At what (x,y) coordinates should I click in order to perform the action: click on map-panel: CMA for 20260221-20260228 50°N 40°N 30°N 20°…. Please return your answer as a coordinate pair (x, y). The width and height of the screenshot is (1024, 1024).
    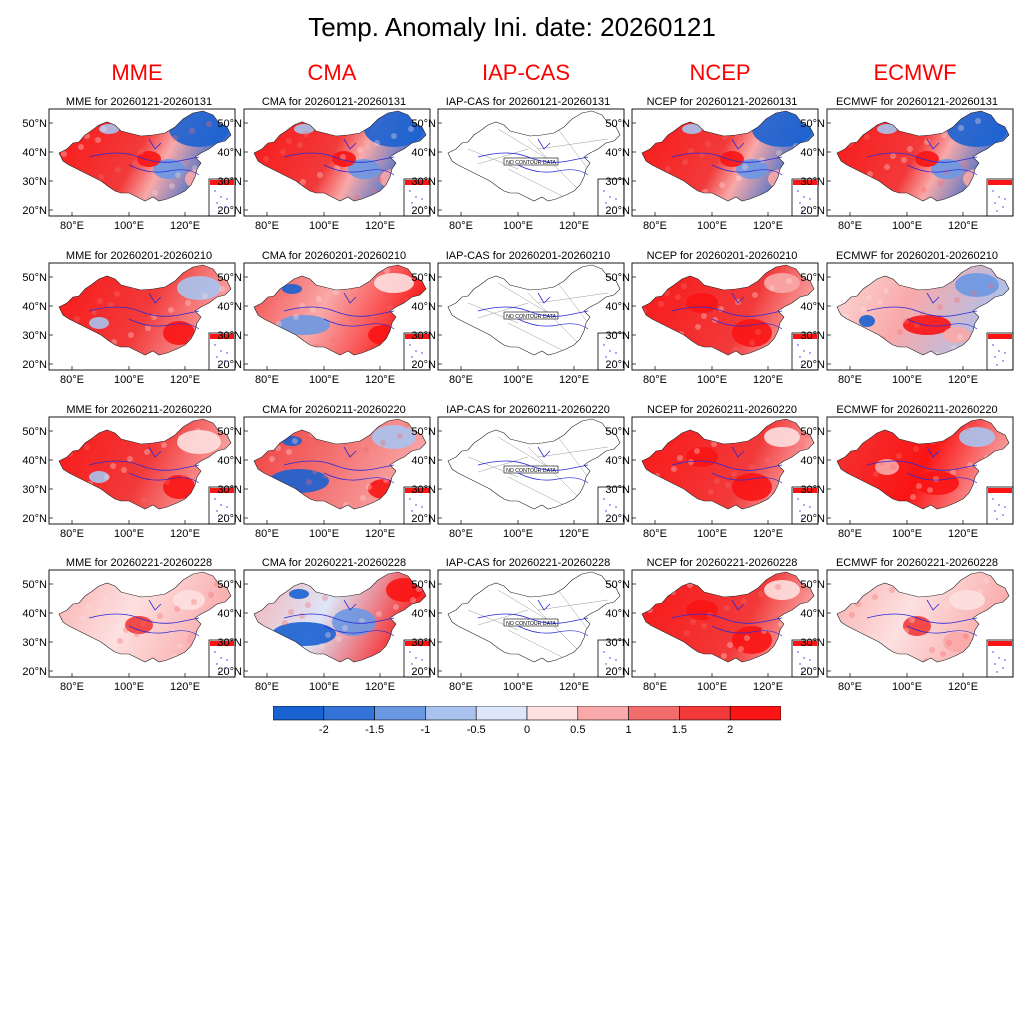
    Looking at the image, I should click on (324, 633).